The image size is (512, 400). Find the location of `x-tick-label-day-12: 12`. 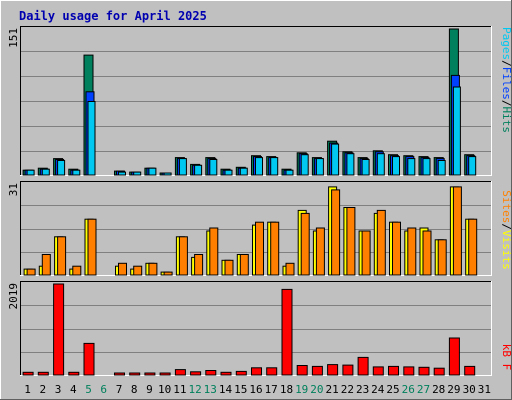

x-tick-label-day-12: 12 is located at coordinates (194, 389).